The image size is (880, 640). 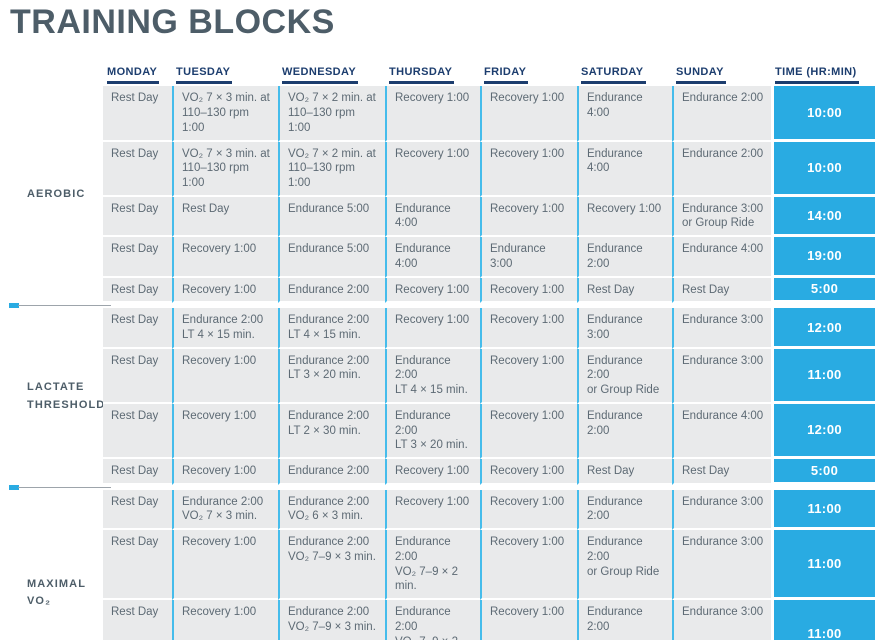 What do you see at coordinates (55, 564) in the screenshot?
I see `block-label: MAXIMAL VO₂` at bounding box center [55, 564].